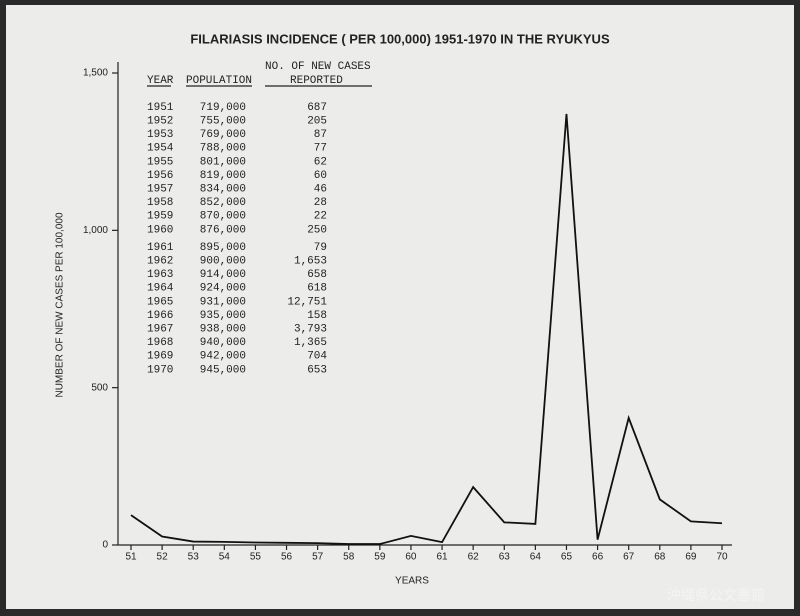 The width and height of the screenshot is (800, 616). Describe the element at coordinates (223, 176) in the screenshot. I see `table-cell: 819,000` at that location.